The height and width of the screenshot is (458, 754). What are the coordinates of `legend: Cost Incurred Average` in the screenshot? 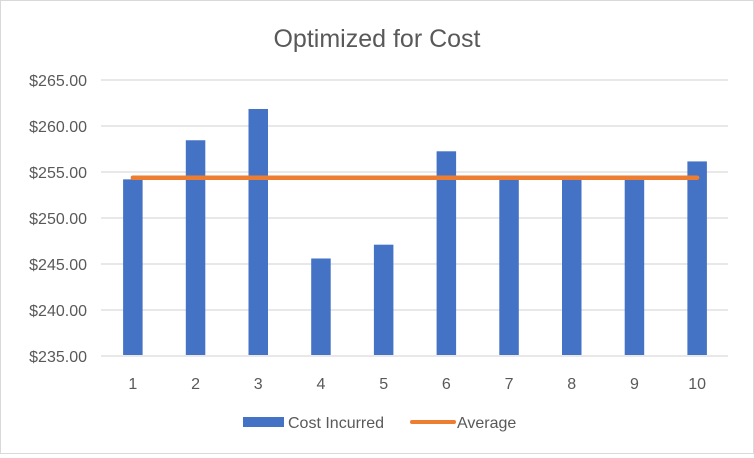 It's located at (379, 423).